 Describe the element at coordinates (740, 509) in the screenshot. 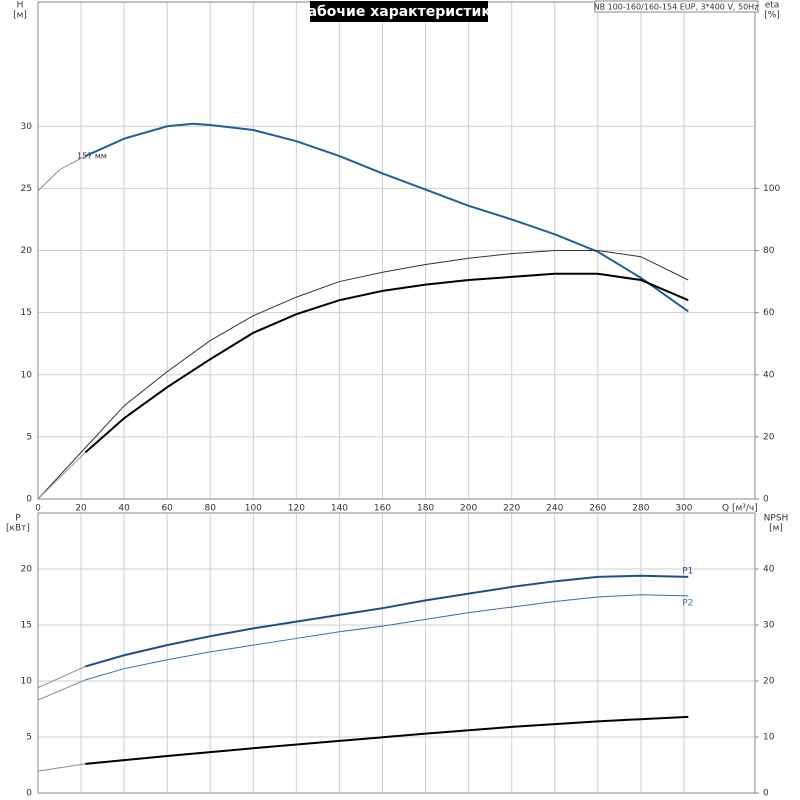

I see `x-label: Q [м³/ч]` at that location.